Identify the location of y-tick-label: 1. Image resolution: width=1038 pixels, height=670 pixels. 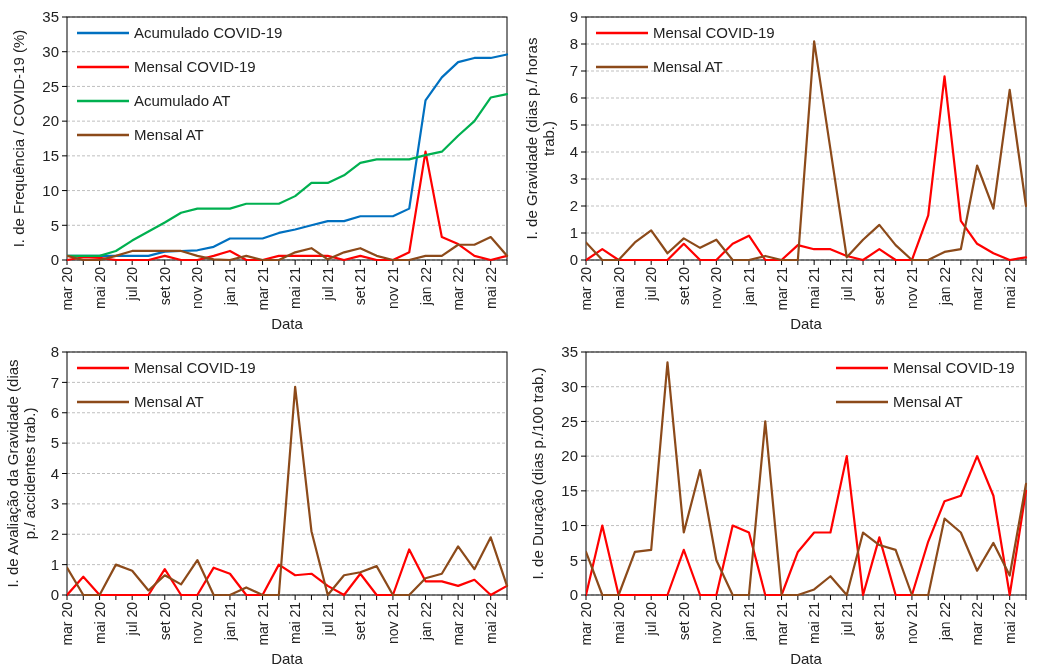
(573, 233).